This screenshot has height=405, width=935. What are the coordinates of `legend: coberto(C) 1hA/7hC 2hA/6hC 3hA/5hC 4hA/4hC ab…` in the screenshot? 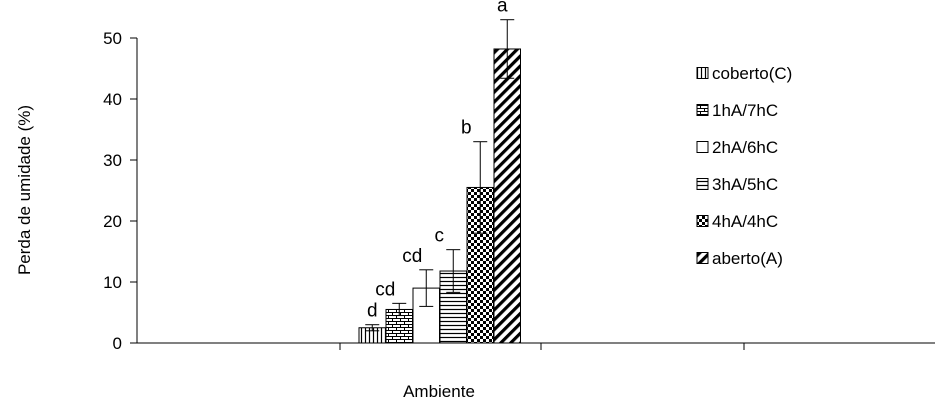 It's located at (744, 166).